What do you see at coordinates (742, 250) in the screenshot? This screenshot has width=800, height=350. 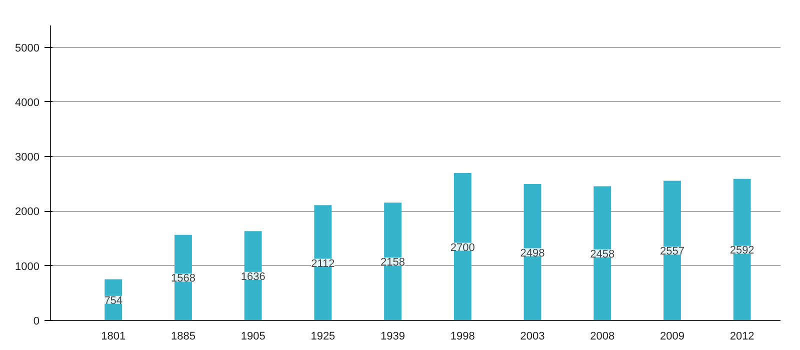 I see `data-label: 2592` at bounding box center [742, 250].